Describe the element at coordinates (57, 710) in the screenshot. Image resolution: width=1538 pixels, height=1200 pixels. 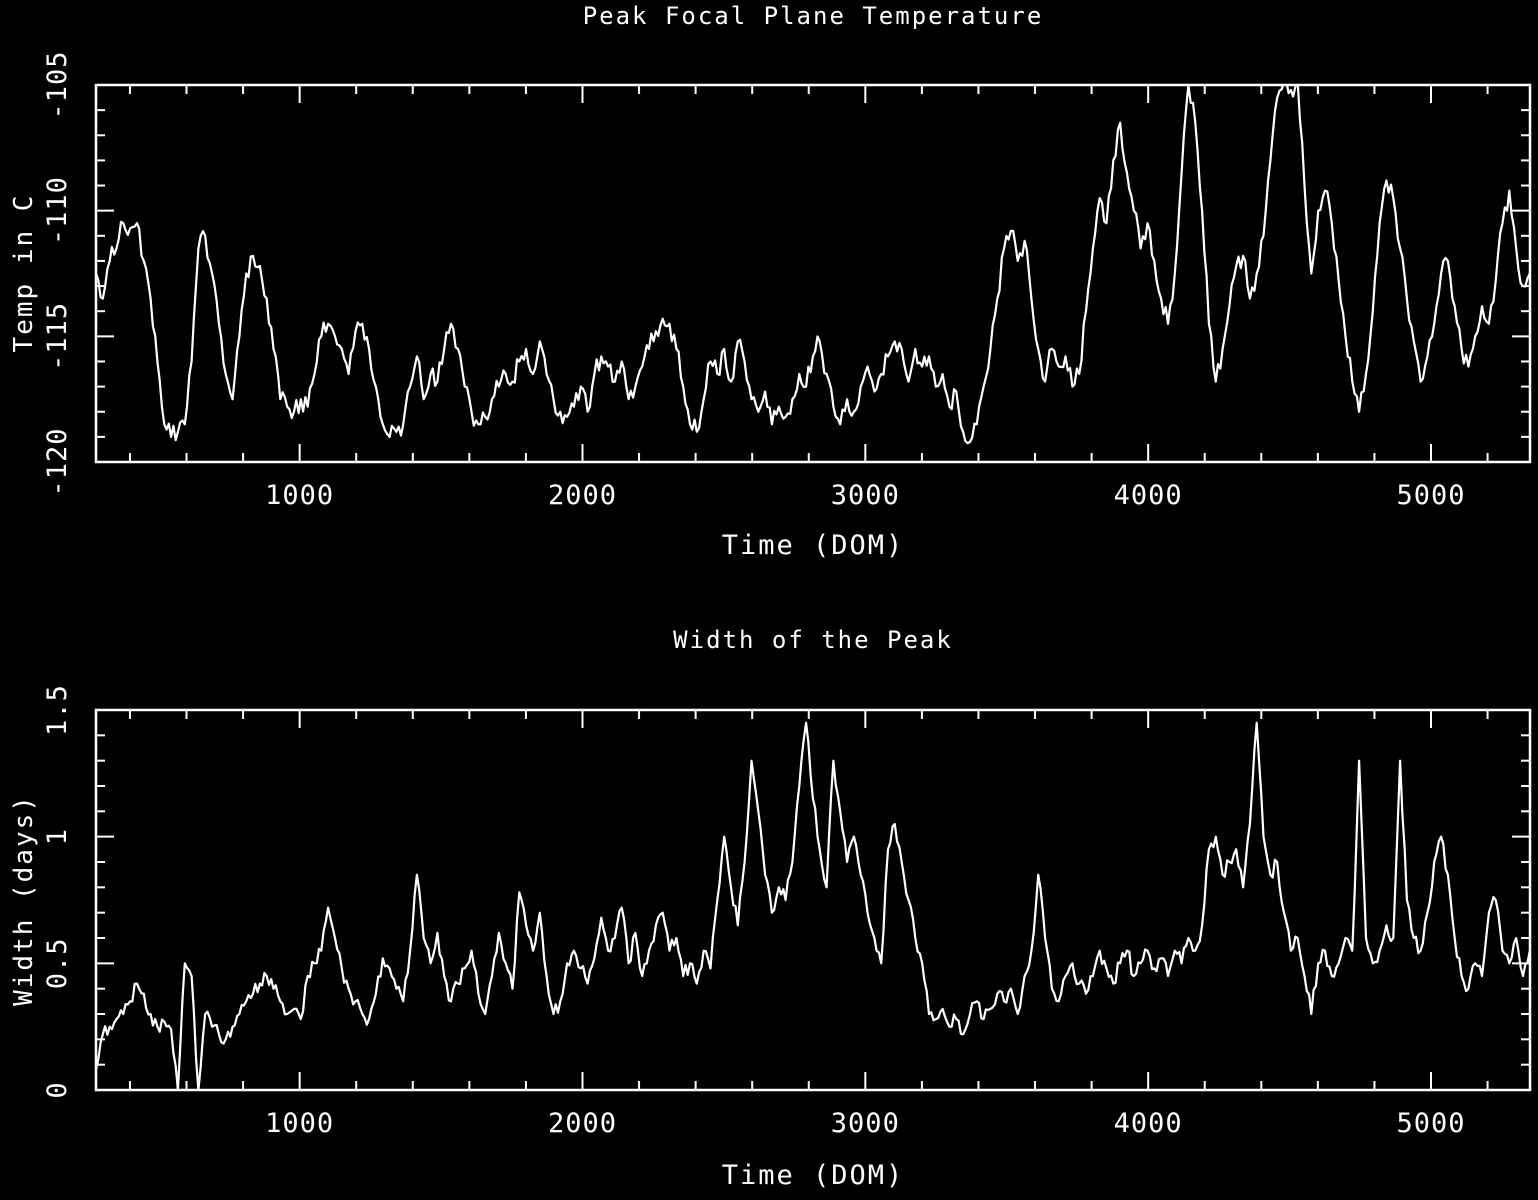
I see `y-tick-label: 1.5` at that location.